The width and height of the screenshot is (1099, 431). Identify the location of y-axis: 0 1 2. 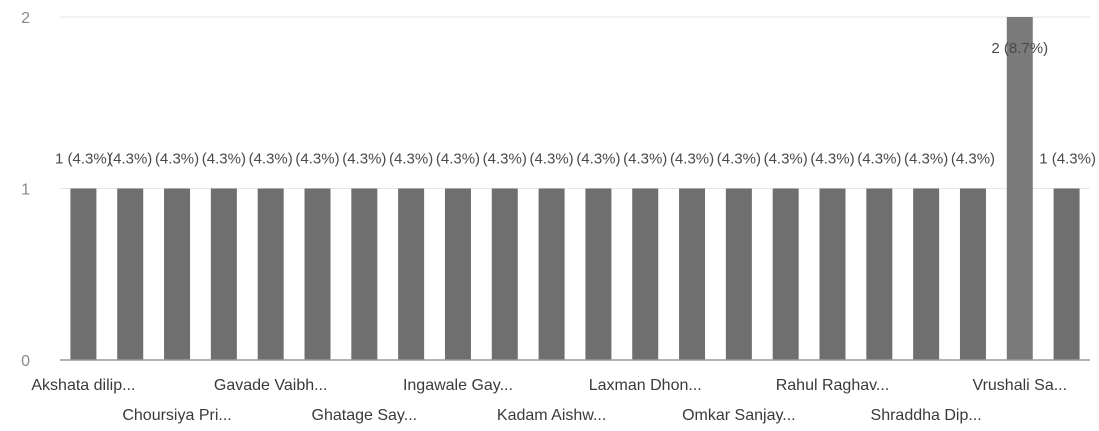
(25, 190).